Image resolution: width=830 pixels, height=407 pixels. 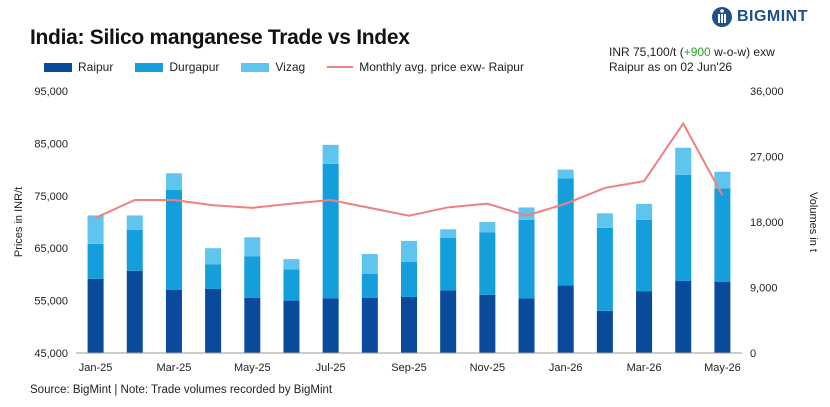 I want to click on y2-axis-label: Volumes in t, so click(x=813, y=222).